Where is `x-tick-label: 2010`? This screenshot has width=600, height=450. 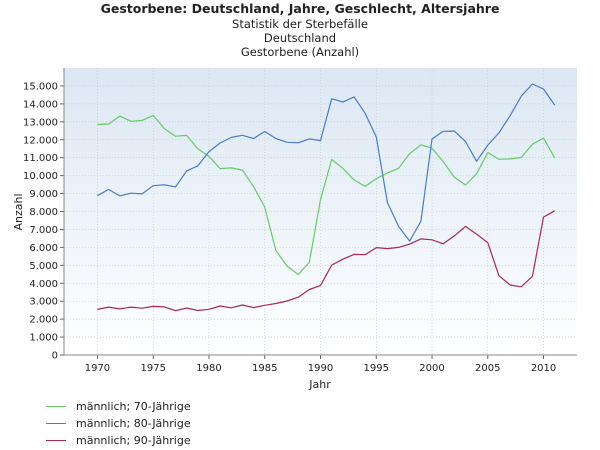 x-tick-label: 2010 is located at coordinates (543, 368).